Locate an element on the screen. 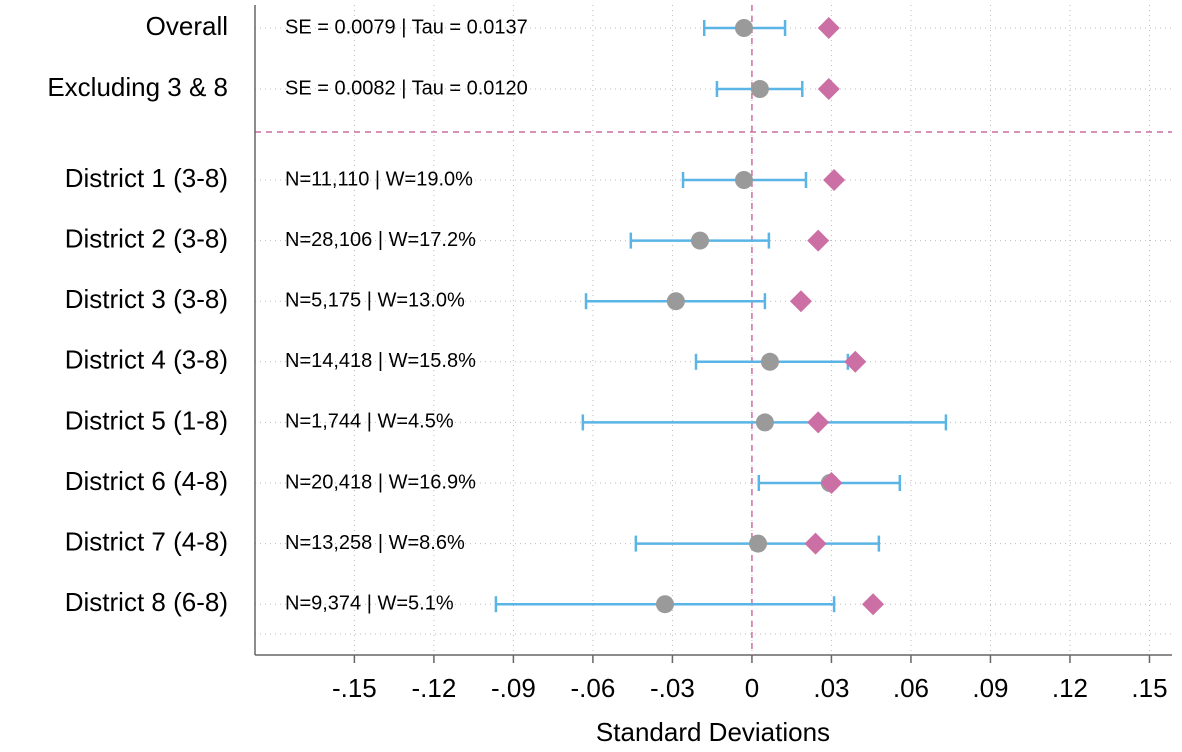  y-tick-label: District 7 (4-8) is located at coordinates (146, 541).